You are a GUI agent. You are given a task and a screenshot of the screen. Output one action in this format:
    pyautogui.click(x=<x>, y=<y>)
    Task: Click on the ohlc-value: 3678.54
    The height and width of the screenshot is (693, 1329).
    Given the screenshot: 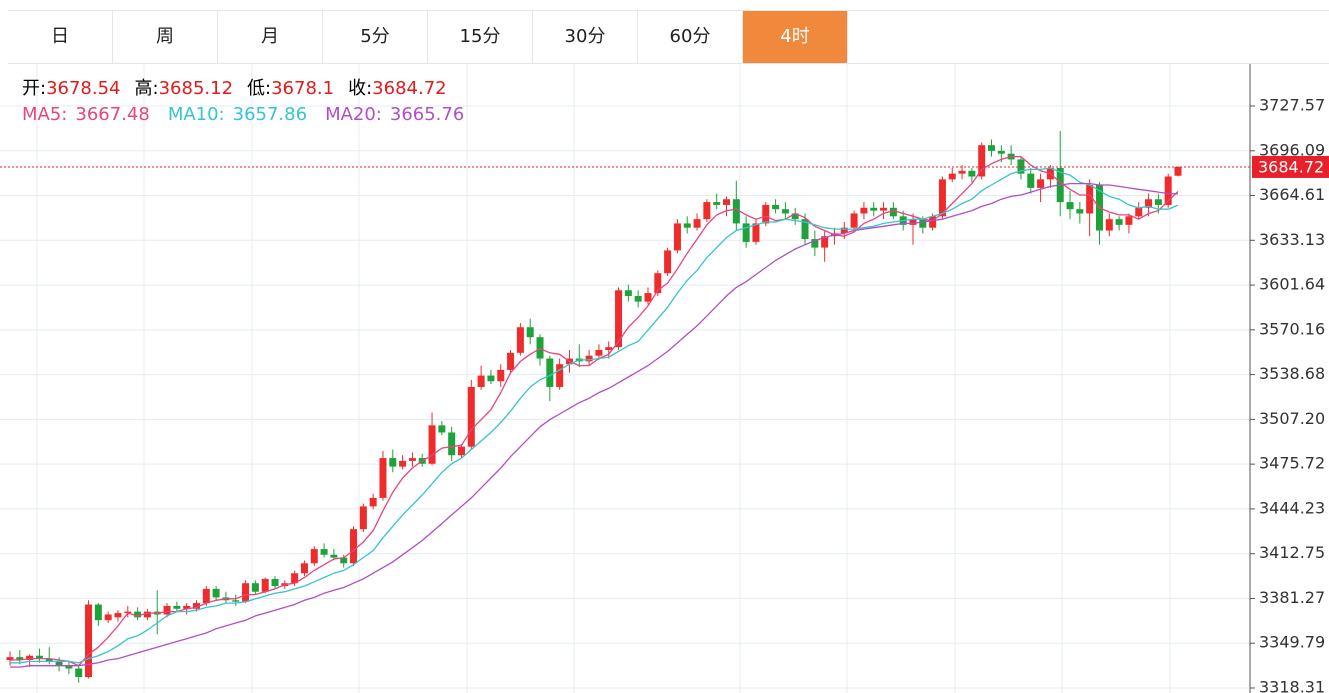 What is the action you would take?
    pyautogui.click(x=83, y=88)
    